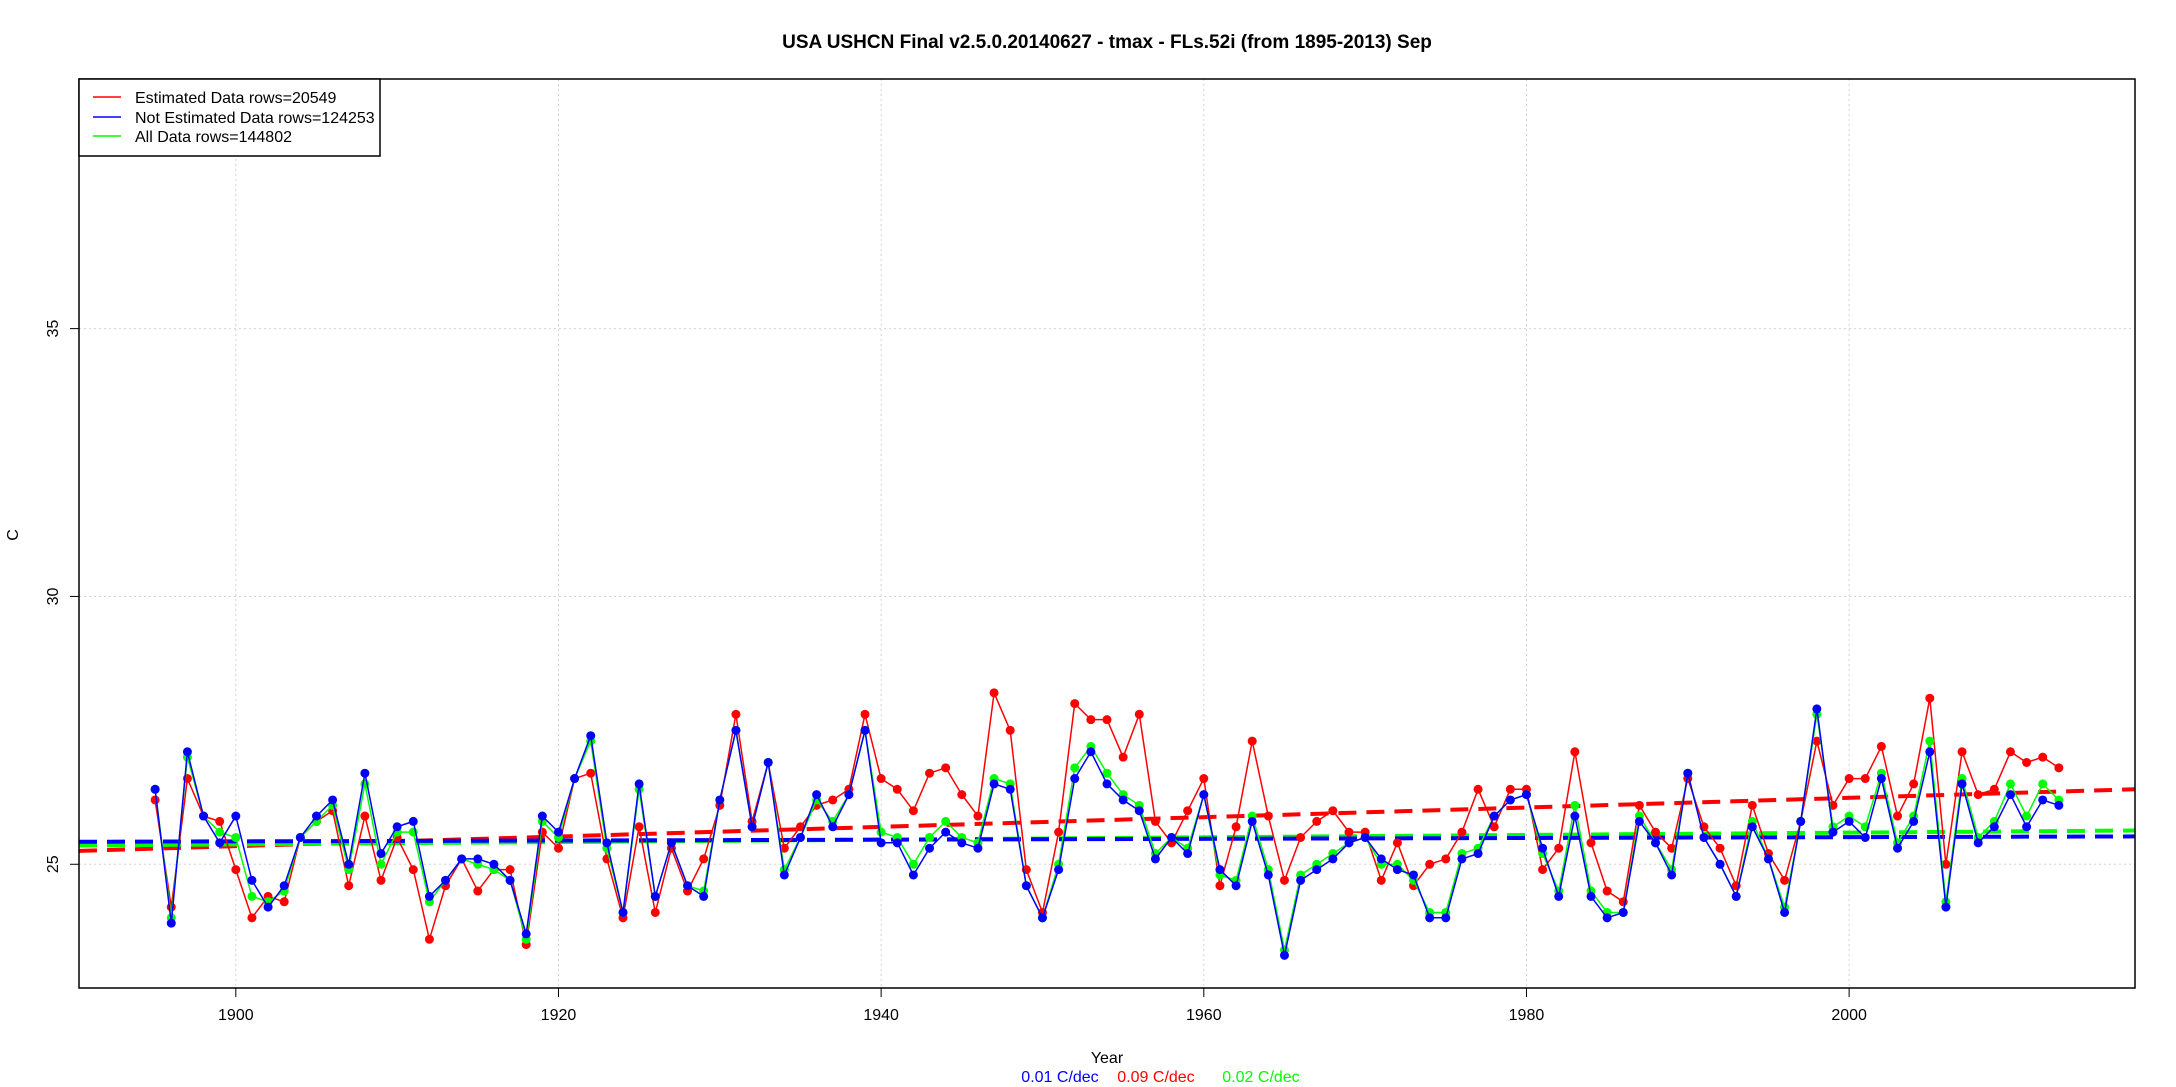  What do you see at coordinates (1527, 1015) in the screenshot?
I see `x-tick-label: 1980` at bounding box center [1527, 1015].